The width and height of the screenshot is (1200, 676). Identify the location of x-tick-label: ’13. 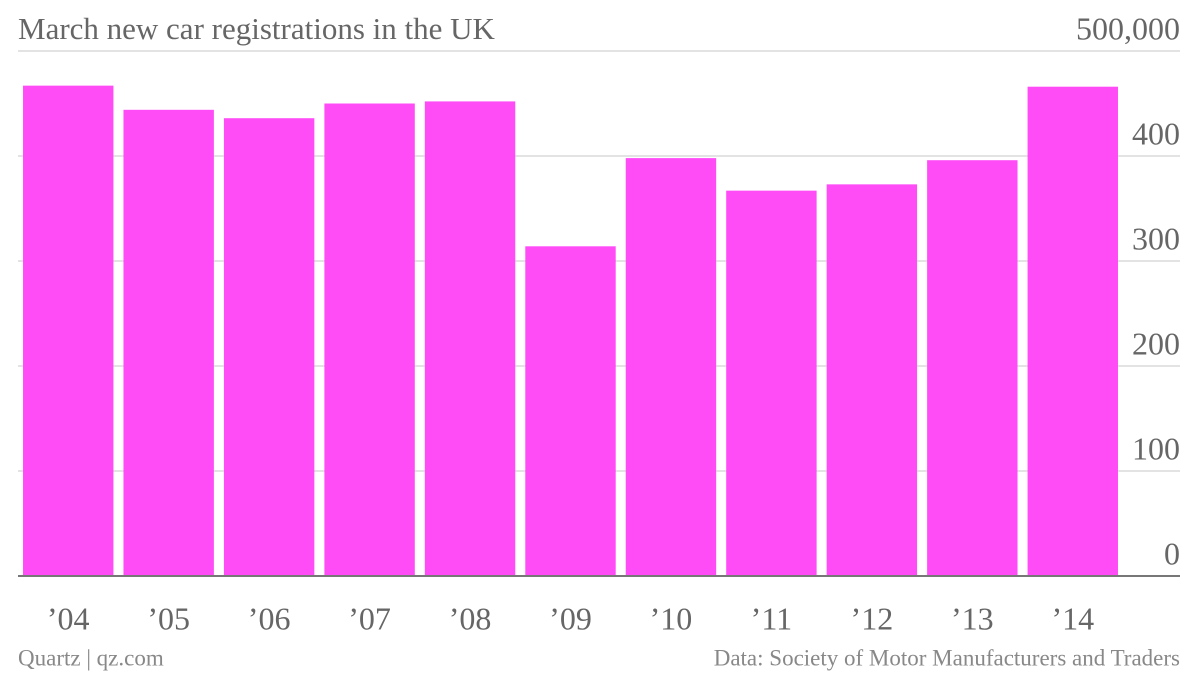
(972, 618).